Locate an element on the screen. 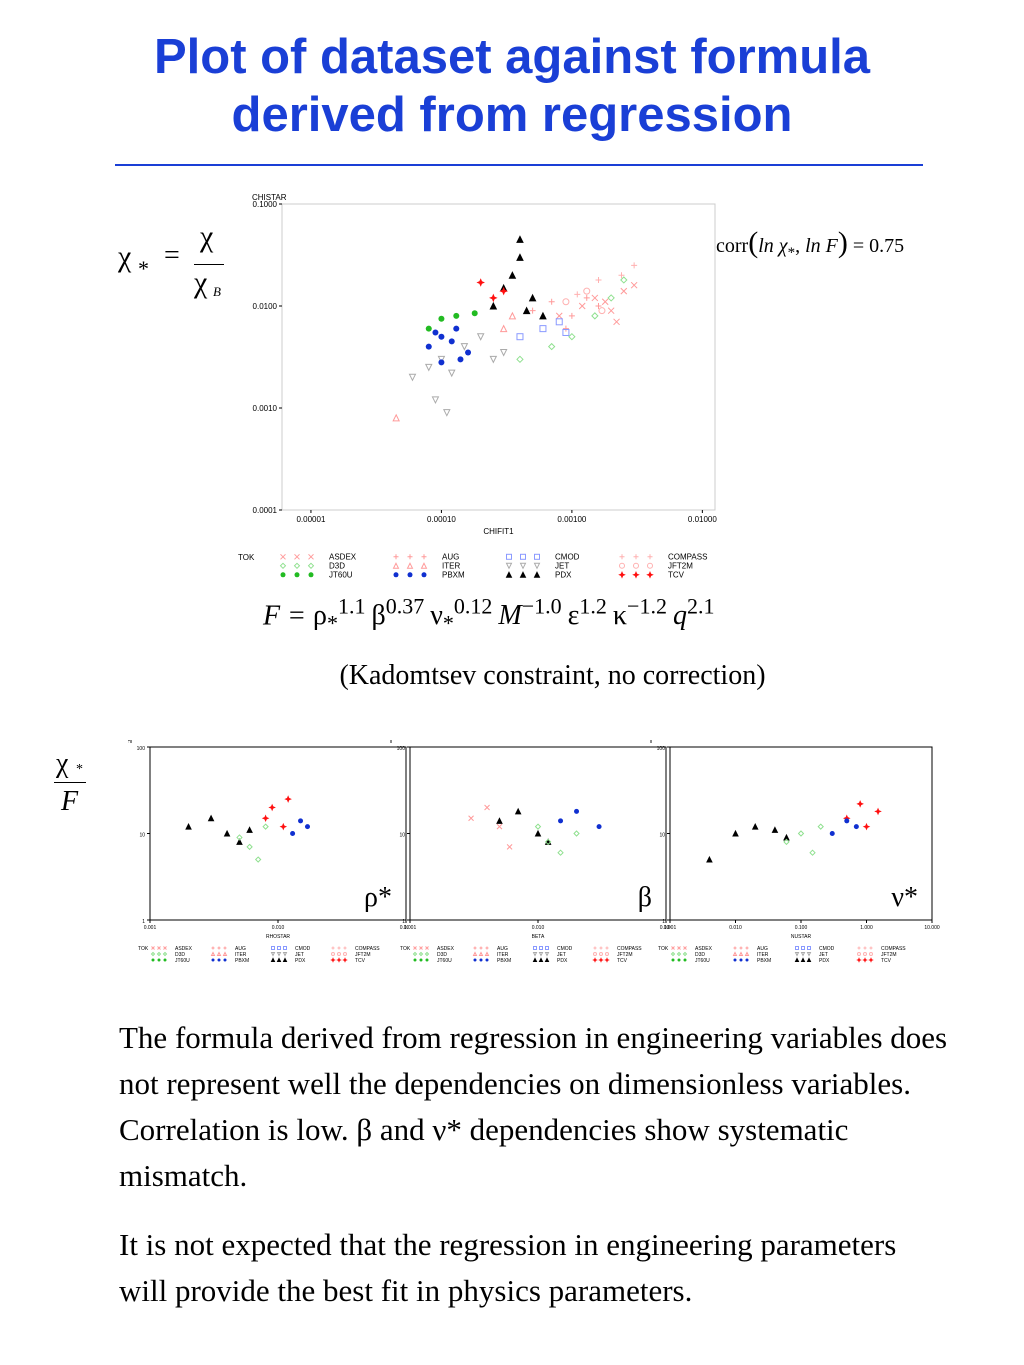  x-tick-label: 0.00100 is located at coordinates (571, 519).